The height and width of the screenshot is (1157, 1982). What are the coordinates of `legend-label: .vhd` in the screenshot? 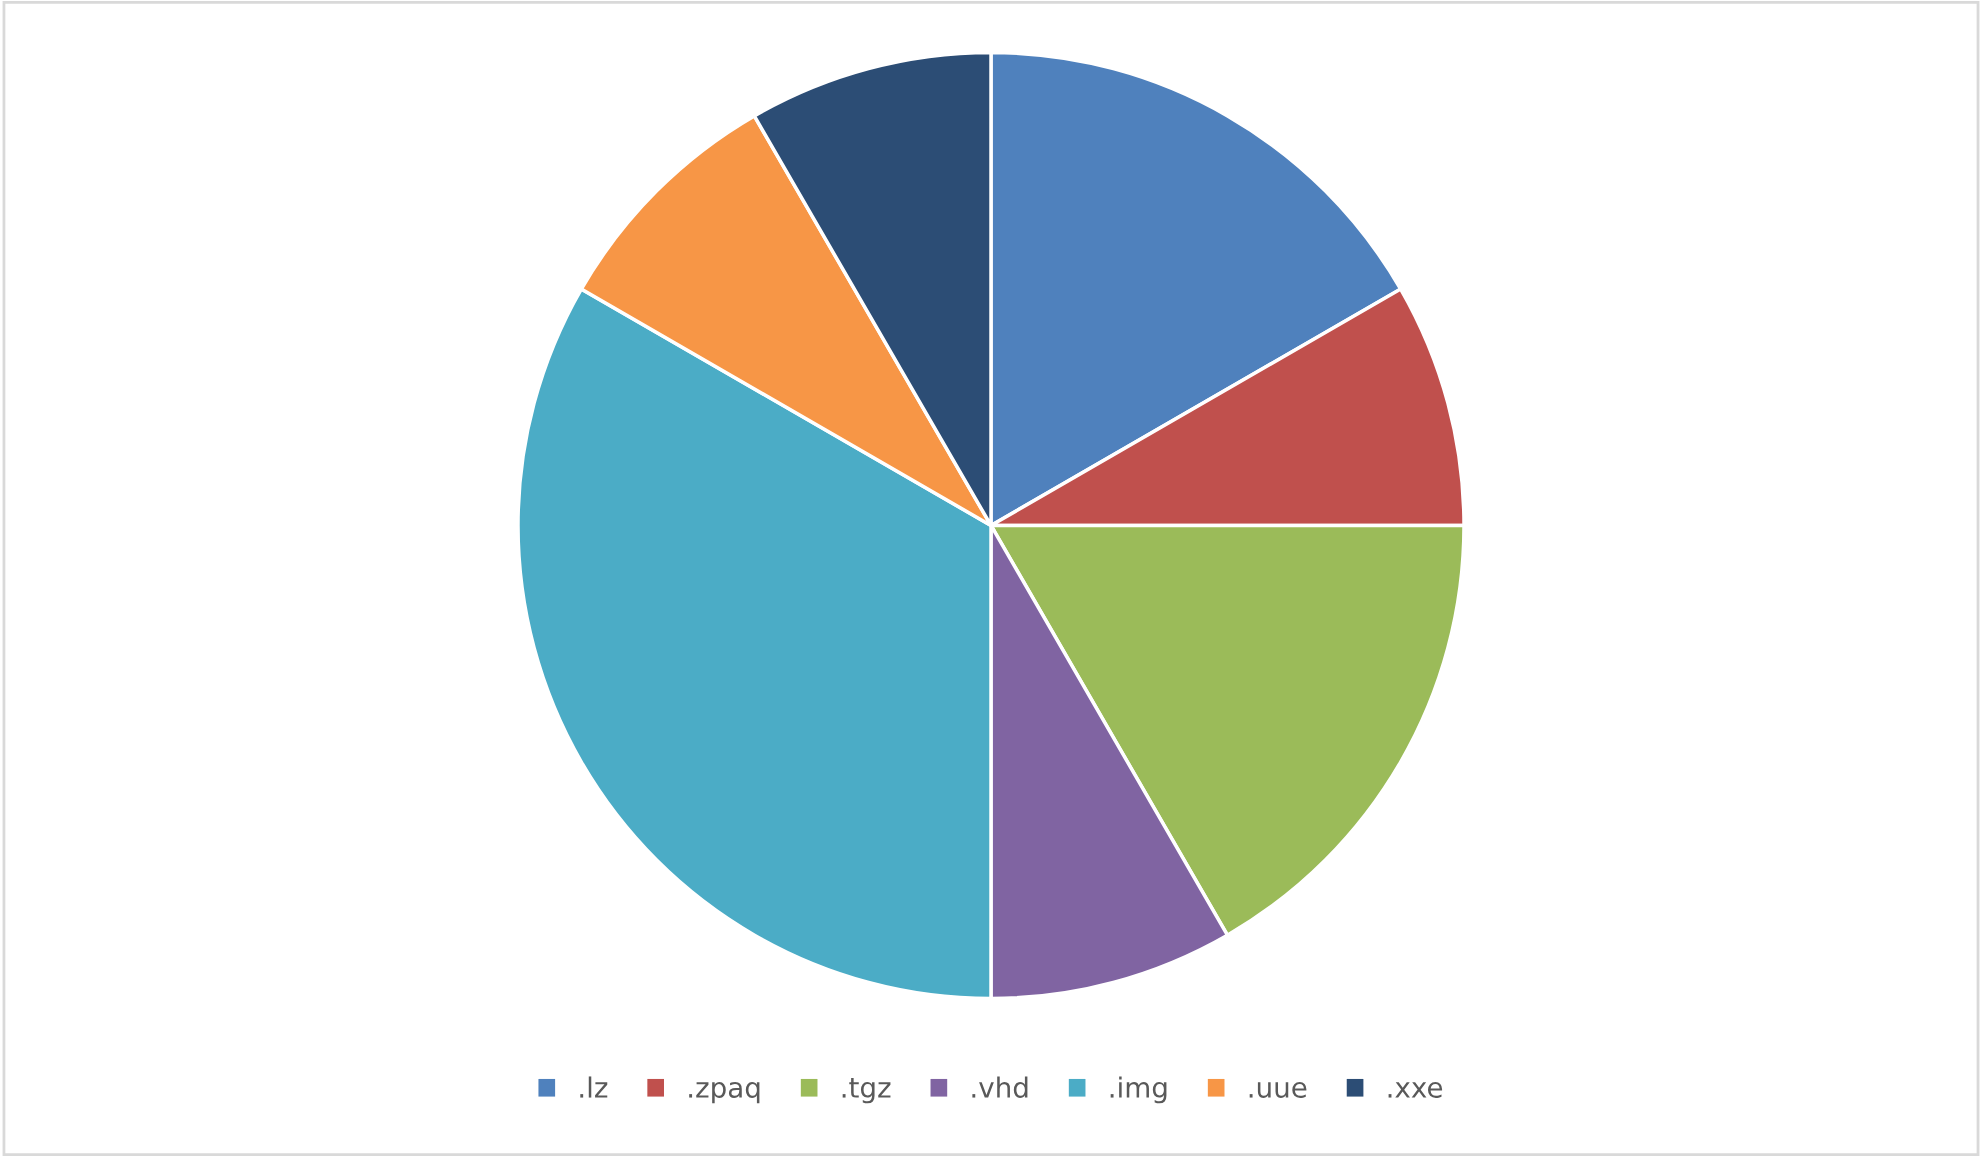 It's located at (1000, 1087).